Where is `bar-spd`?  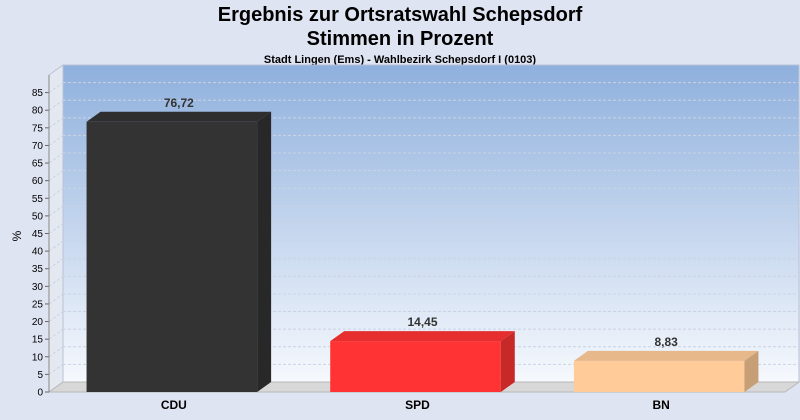 bar-spd is located at coordinates (422, 361).